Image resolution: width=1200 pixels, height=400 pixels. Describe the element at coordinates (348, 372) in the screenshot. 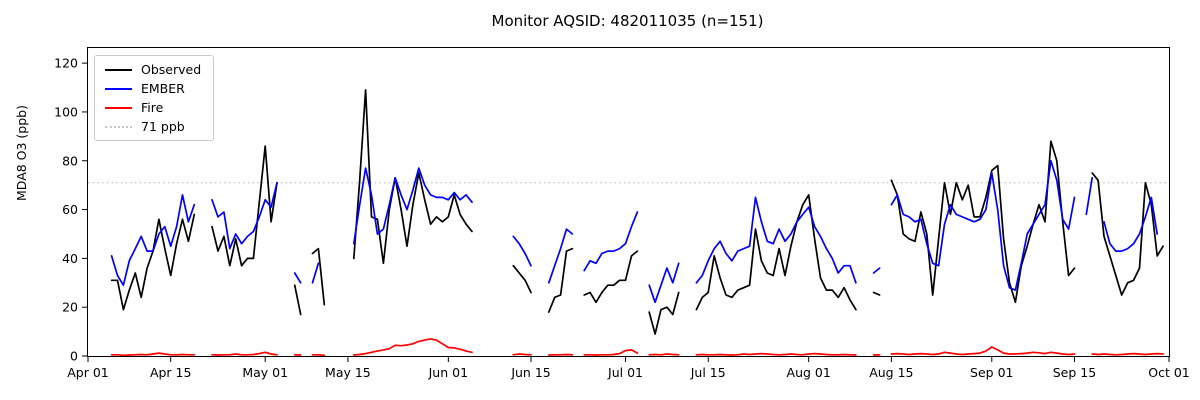

I see `x-tick-label: May 15` at that location.